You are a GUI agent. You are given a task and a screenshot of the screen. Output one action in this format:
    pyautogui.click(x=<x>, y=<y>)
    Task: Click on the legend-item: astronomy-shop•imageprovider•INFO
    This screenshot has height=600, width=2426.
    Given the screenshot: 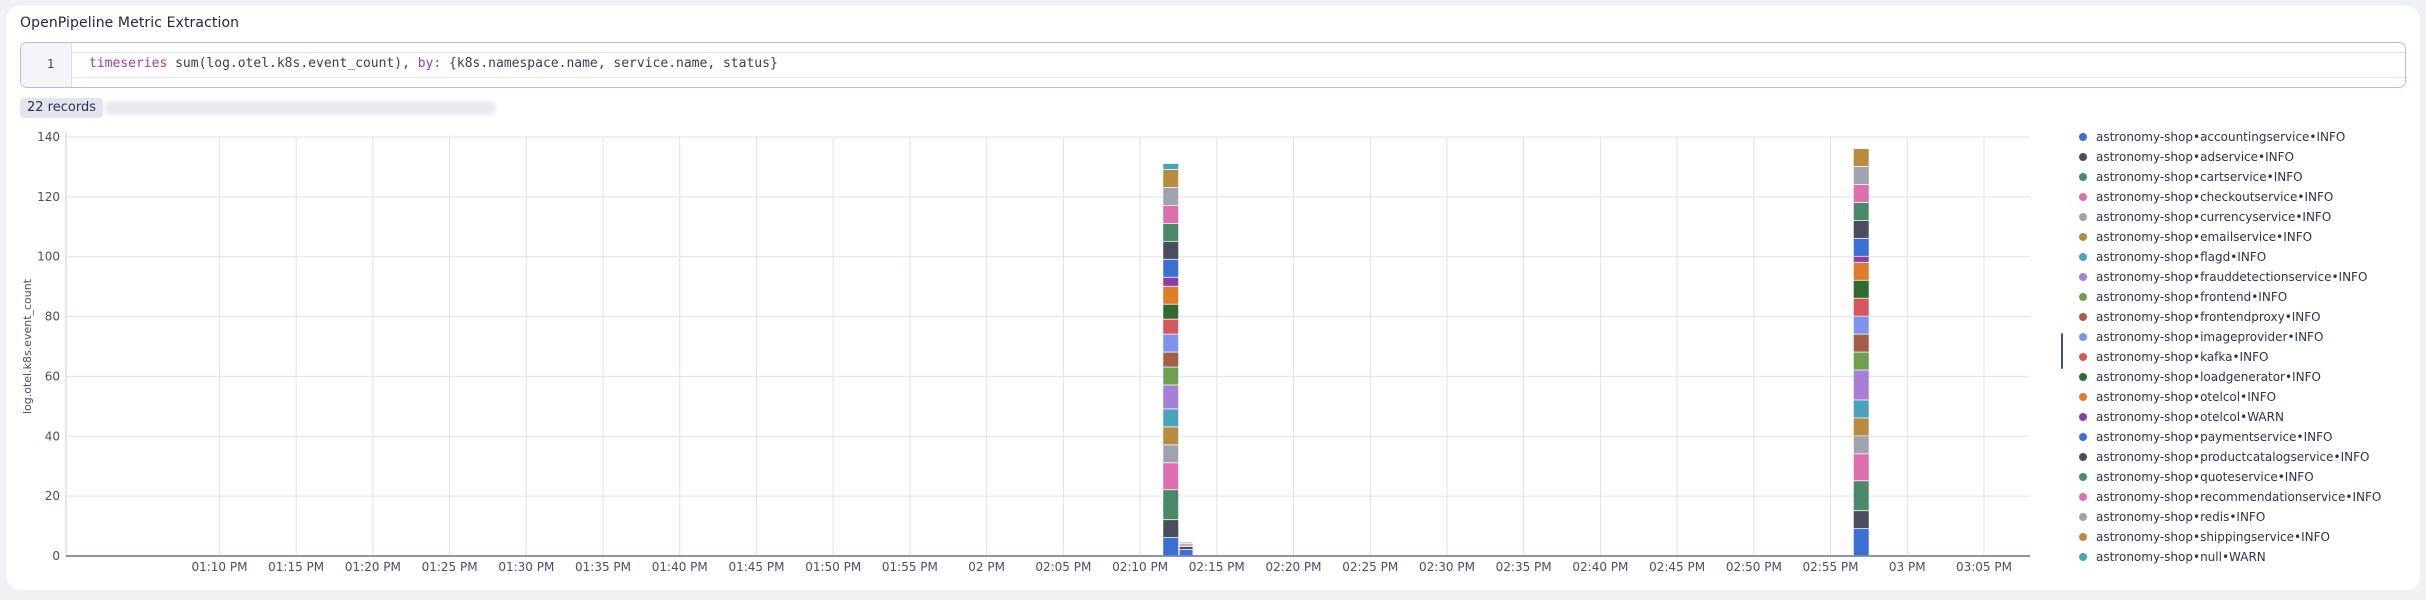 What is the action you would take?
    pyautogui.click(x=2241, y=337)
    